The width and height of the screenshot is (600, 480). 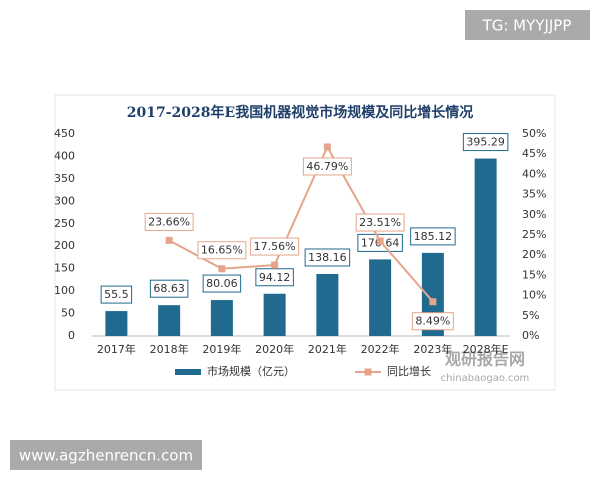 I want to click on watermark: TG: MYYJJPP, so click(x=527, y=26).